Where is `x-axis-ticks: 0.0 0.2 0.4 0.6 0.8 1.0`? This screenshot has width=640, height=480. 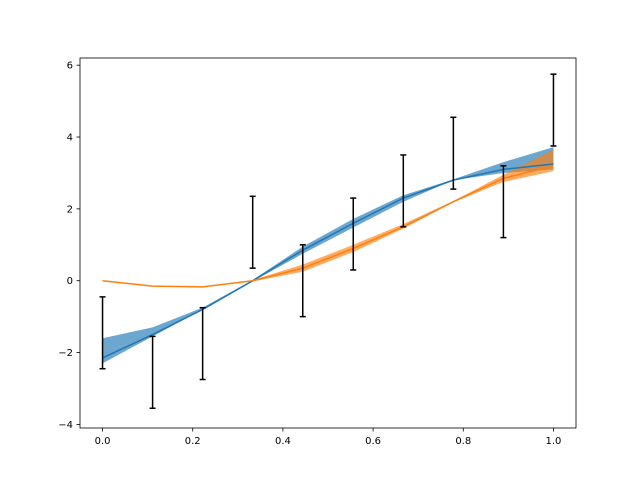
x-axis-ticks: 0.0 0.2 0.4 0.6 0.8 1.0 is located at coordinates (328, 437).